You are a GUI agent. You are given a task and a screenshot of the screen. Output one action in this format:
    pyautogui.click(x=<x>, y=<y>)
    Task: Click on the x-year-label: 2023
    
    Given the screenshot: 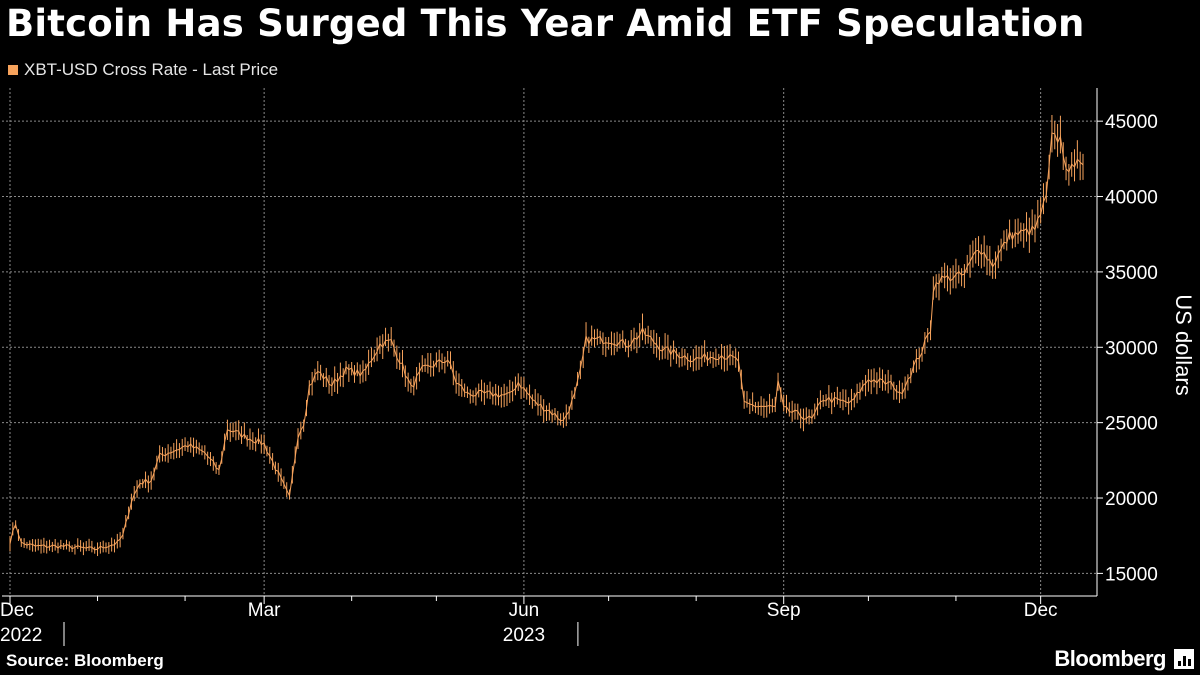 What is the action you would take?
    pyautogui.click(x=524, y=635)
    